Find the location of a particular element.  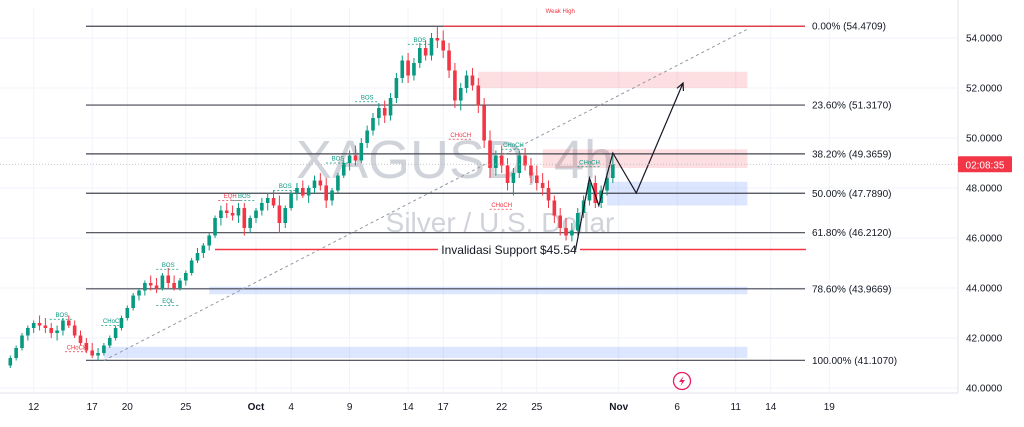

time-tick-label: 6 is located at coordinates (677, 407).